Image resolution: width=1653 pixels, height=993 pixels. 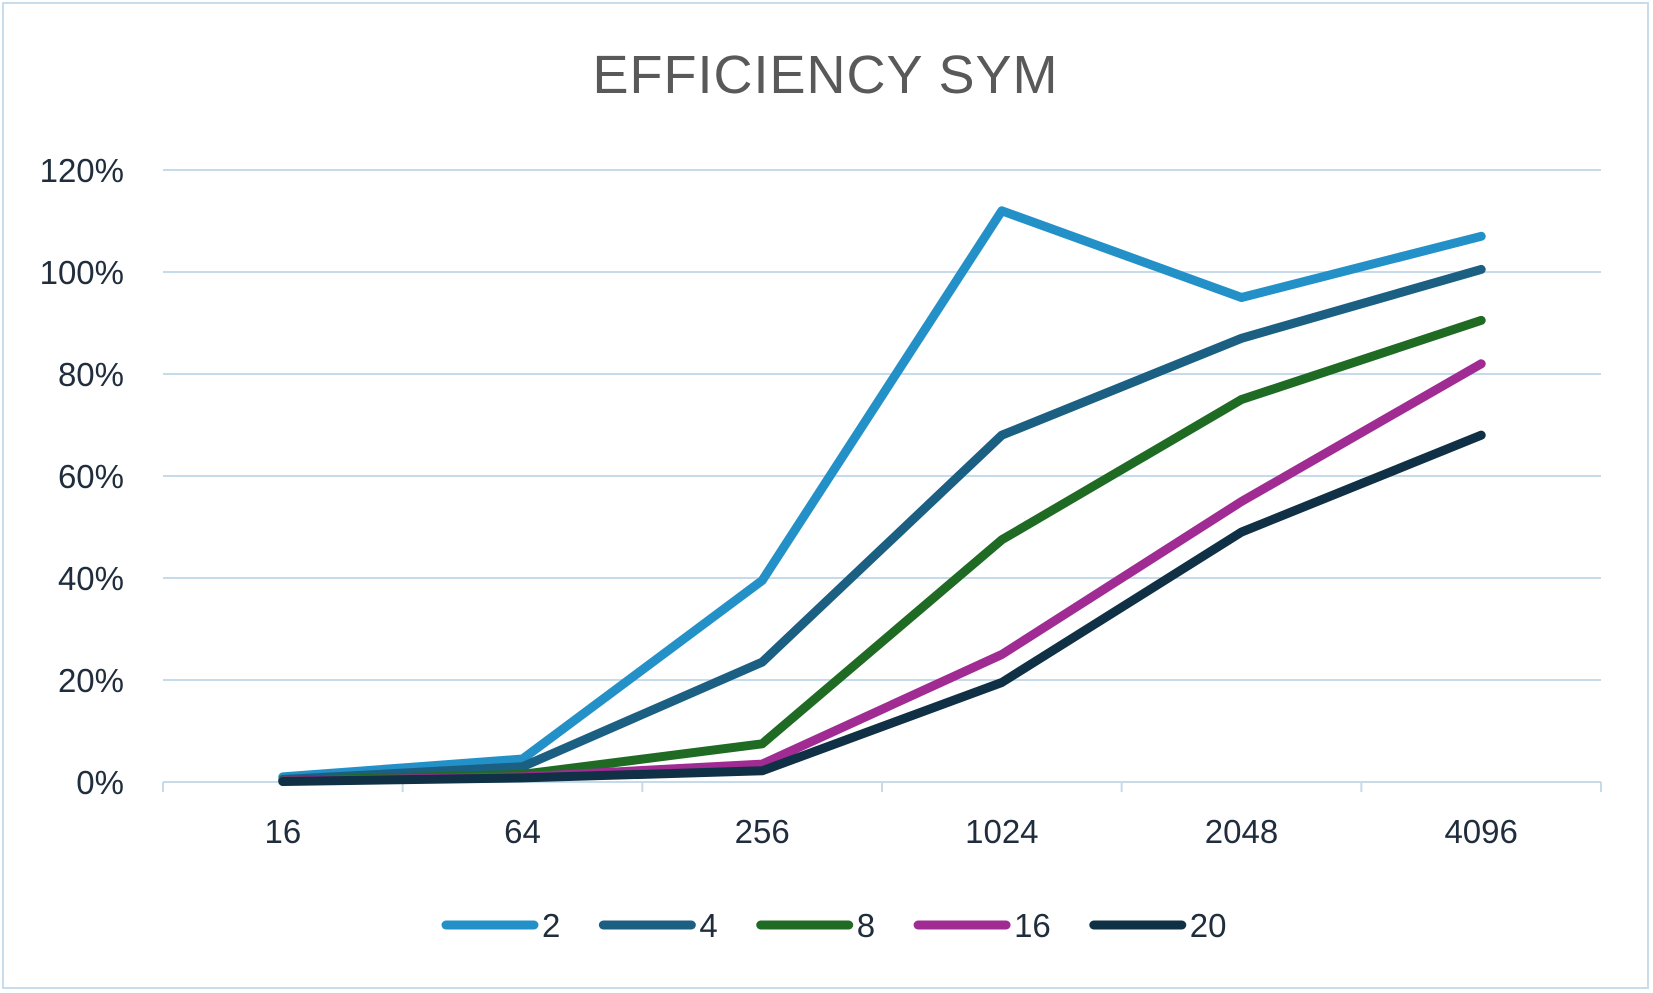 I want to click on legend: 2 4 8 16 20, so click(x=834, y=925).